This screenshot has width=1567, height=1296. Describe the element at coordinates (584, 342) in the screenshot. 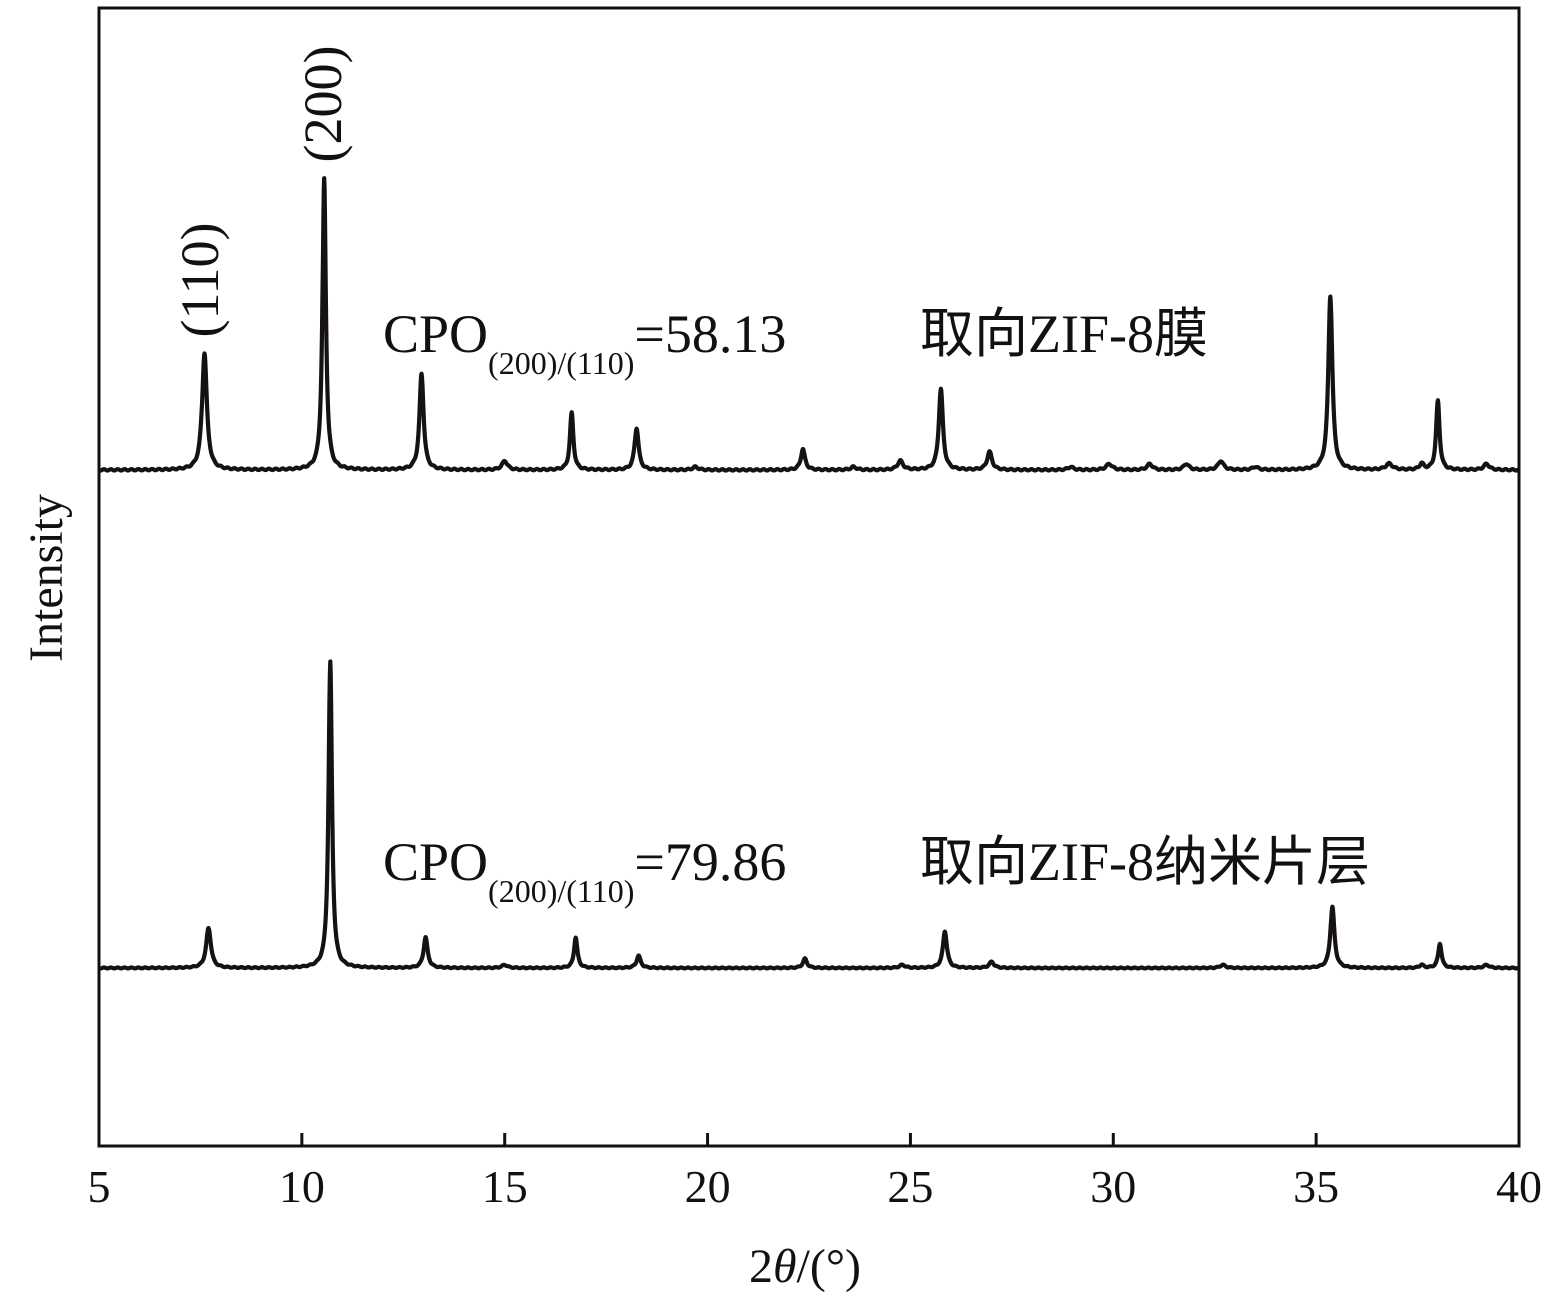

I see `cpo-annotation: CPO(200)/(110)=58.13` at that location.